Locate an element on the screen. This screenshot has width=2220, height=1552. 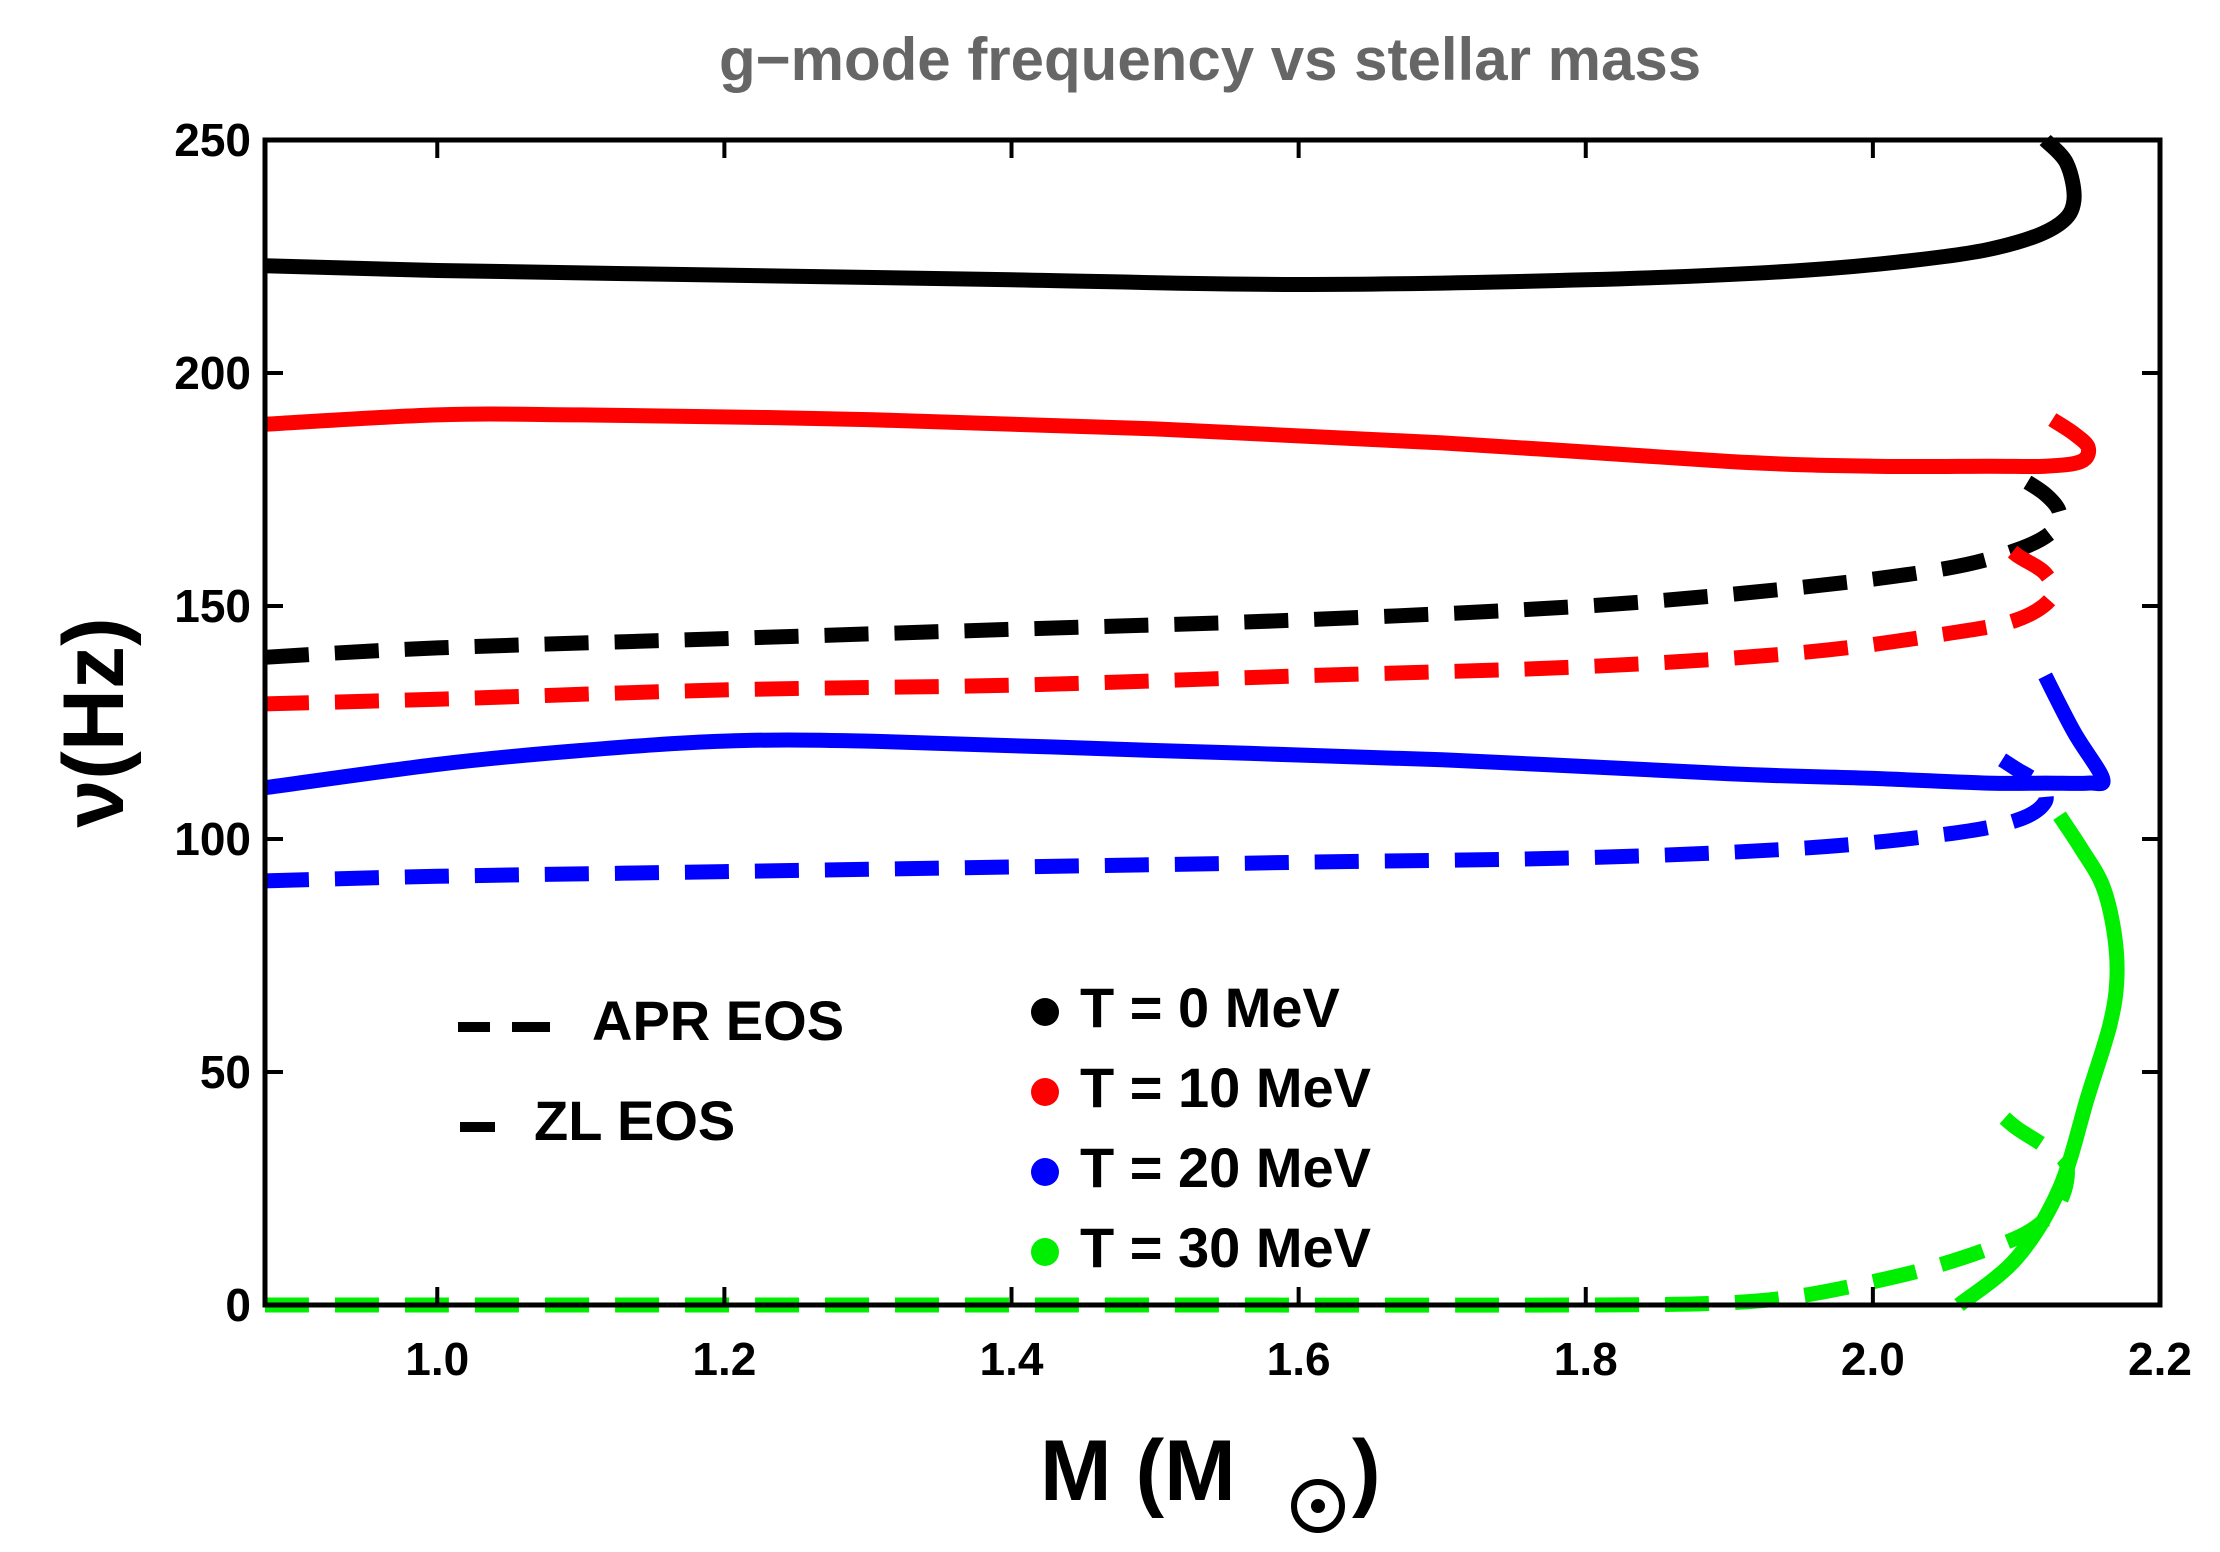
y-tick-label: 0 is located at coordinates (238, 1305).